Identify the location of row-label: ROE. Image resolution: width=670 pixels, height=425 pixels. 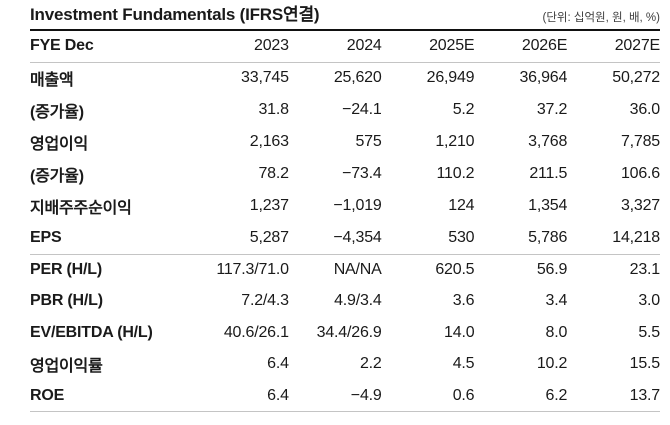
(113, 396).